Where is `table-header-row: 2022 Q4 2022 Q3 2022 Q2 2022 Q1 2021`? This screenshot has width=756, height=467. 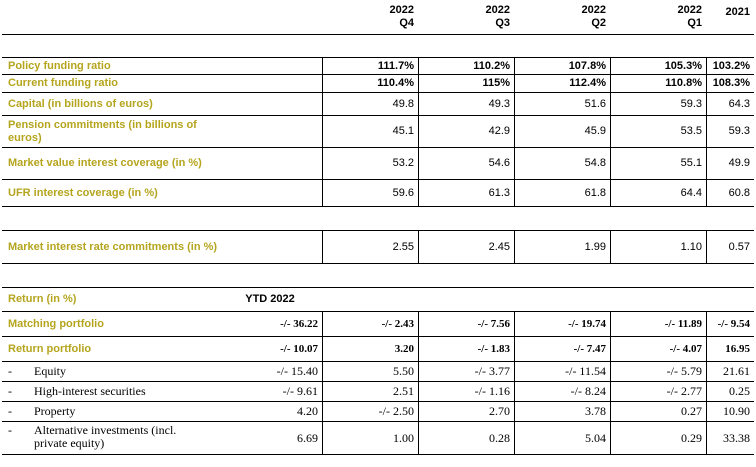 table-header-row: 2022 Q4 2022 Q3 2022 Q2 2022 Q1 2021 is located at coordinates (378, 17).